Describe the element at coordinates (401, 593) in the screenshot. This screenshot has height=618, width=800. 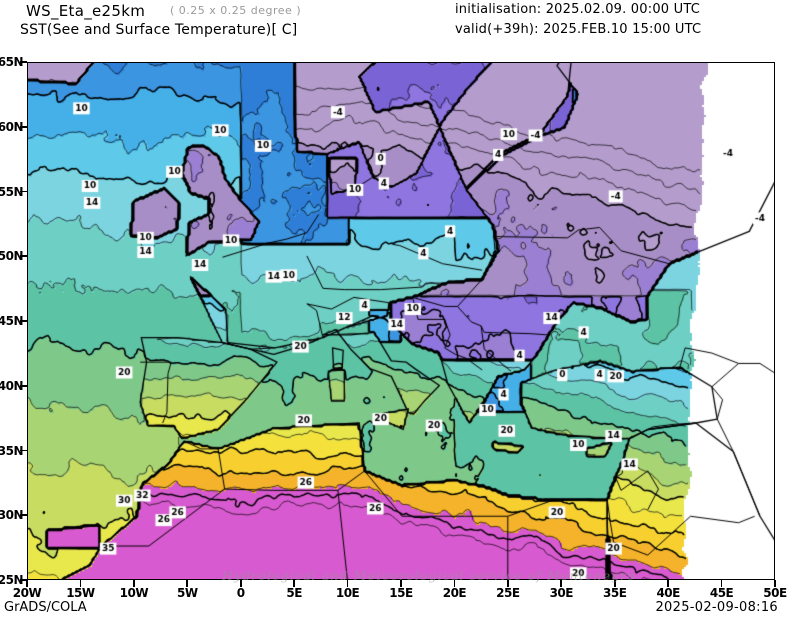
I see `x-axis-tick-label: 15E` at that location.